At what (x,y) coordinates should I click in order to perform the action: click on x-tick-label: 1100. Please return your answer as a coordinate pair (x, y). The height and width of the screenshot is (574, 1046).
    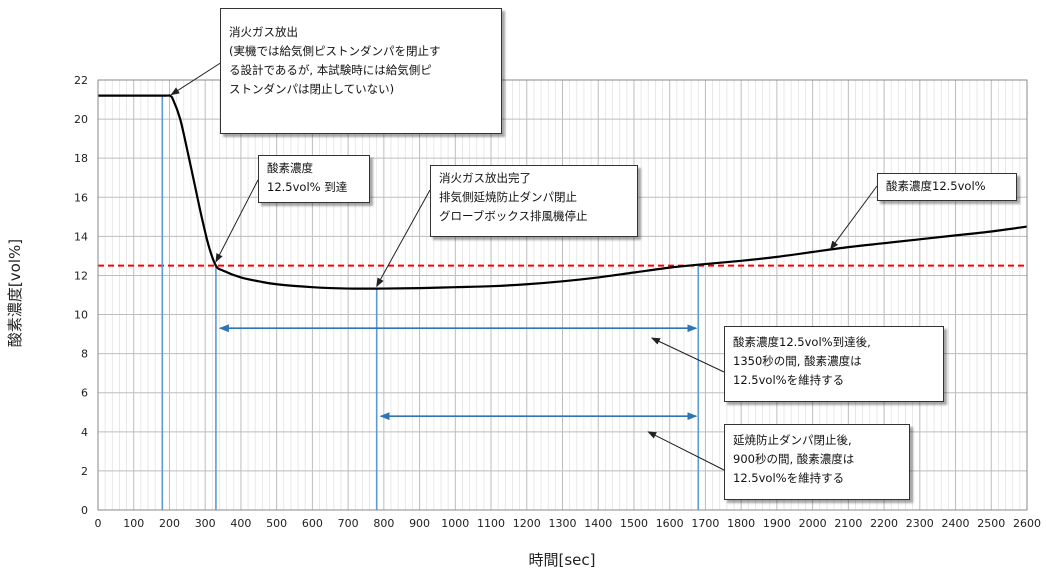
    Looking at the image, I should click on (491, 523).